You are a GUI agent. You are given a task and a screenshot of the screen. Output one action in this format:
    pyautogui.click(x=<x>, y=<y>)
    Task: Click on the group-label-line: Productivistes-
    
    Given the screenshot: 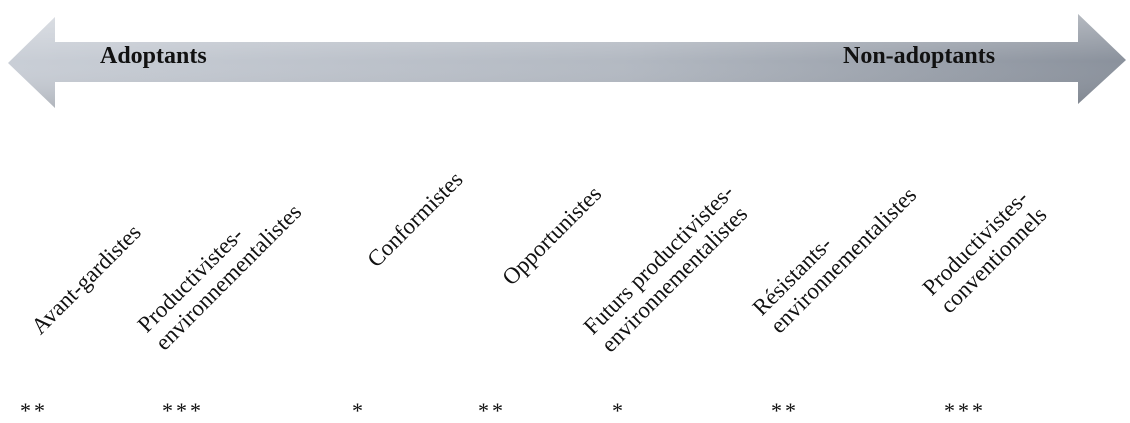 What is the action you would take?
    pyautogui.click(x=190, y=280)
    